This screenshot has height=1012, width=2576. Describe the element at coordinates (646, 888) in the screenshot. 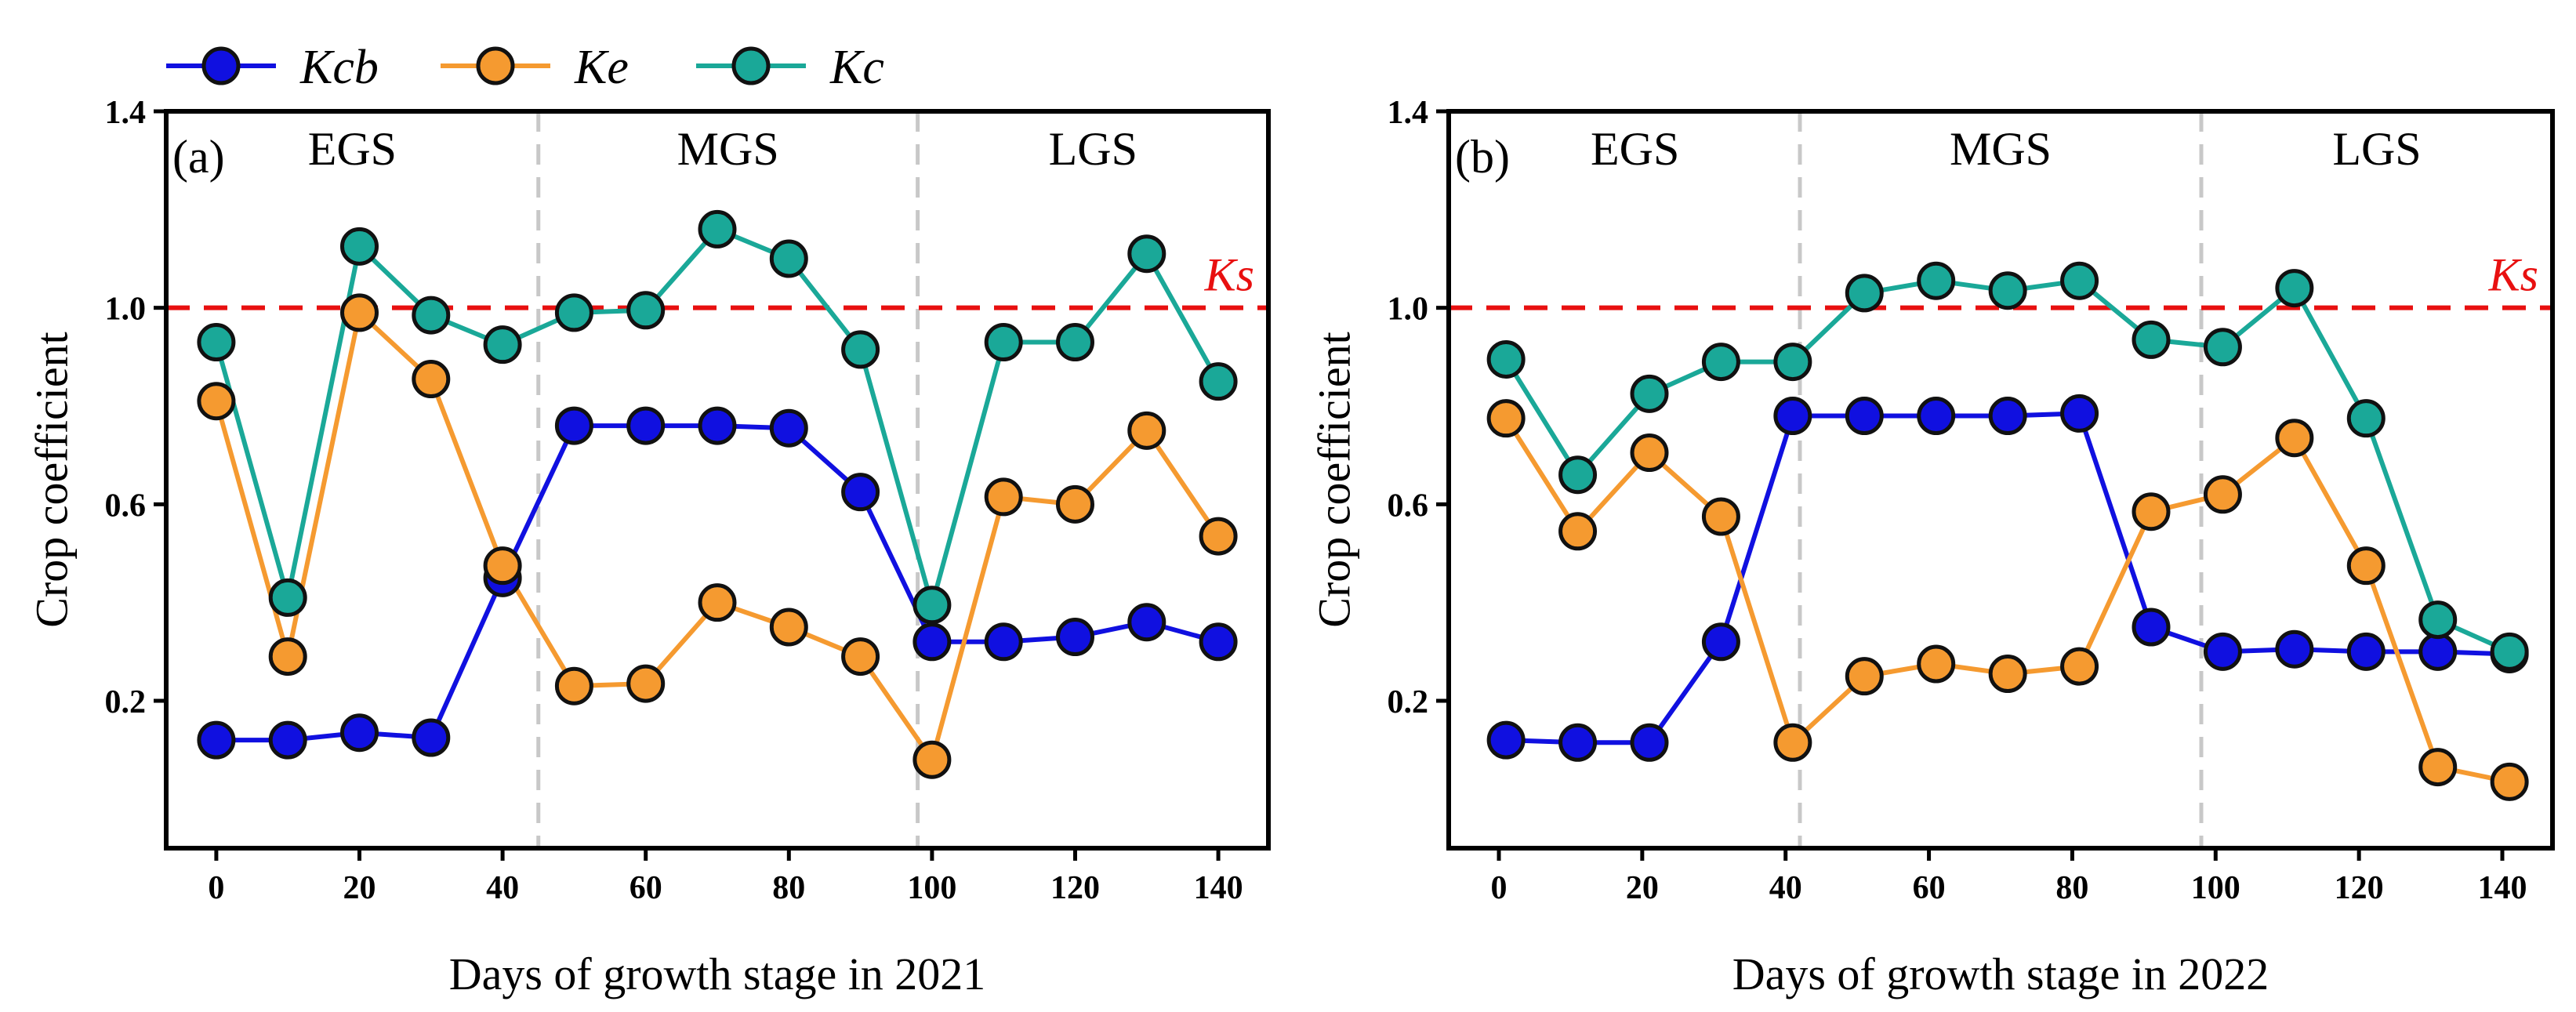

I see `x-tick-label: 60` at that location.